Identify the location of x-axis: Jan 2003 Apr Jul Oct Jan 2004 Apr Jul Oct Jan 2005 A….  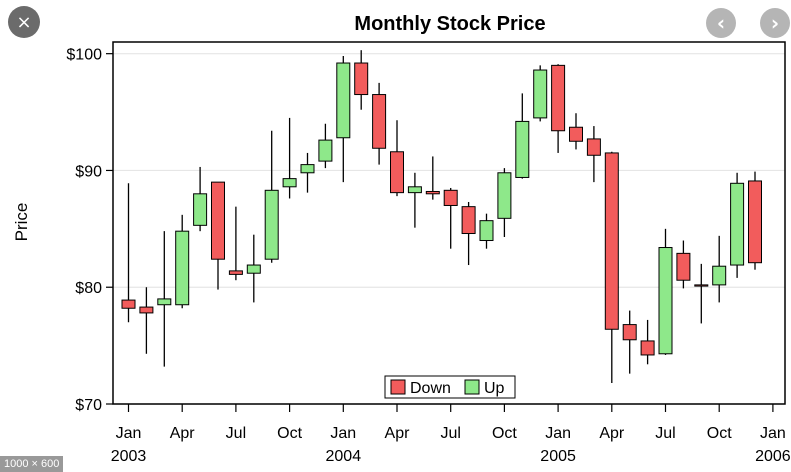
(451, 434).